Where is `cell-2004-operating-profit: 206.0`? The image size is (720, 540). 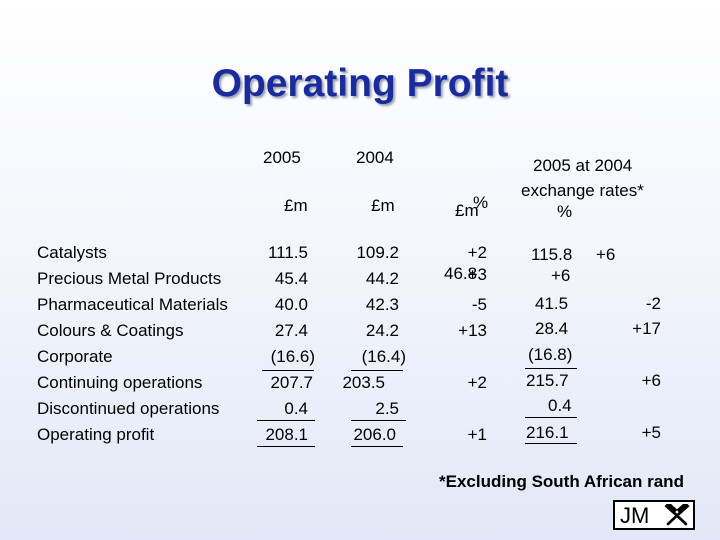 cell-2004-operating-profit: 206.0 is located at coordinates (374, 434).